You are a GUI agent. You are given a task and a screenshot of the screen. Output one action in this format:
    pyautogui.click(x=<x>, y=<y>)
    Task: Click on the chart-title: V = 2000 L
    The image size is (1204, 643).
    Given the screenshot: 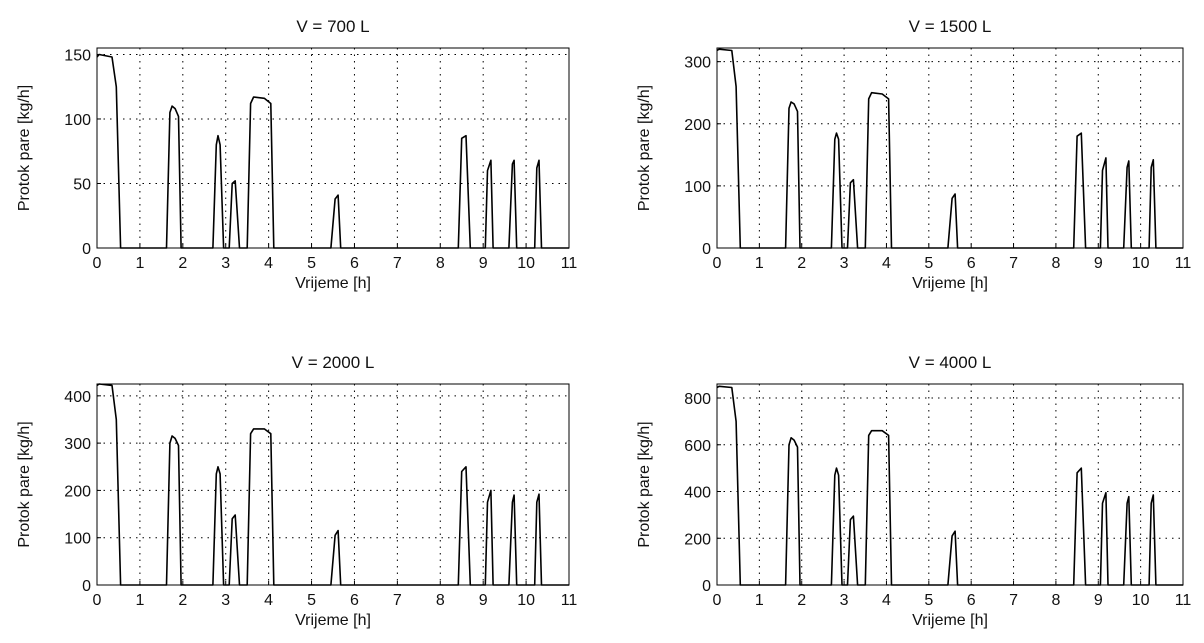 What is the action you would take?
    pyautogui.click(x=333, y=362)
    